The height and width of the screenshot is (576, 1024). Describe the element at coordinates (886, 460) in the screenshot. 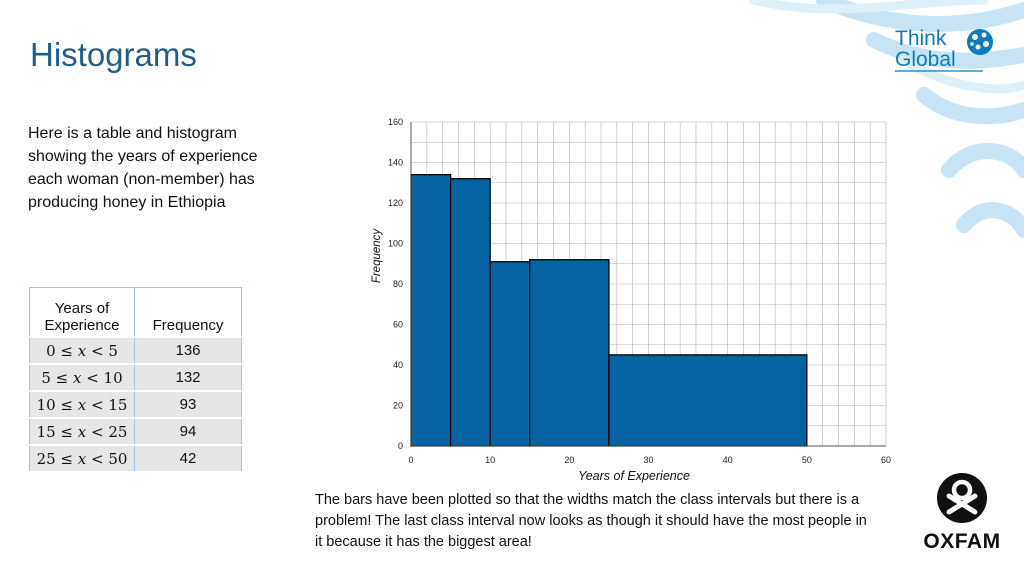

I see `x-tick-label: 60` at that location.